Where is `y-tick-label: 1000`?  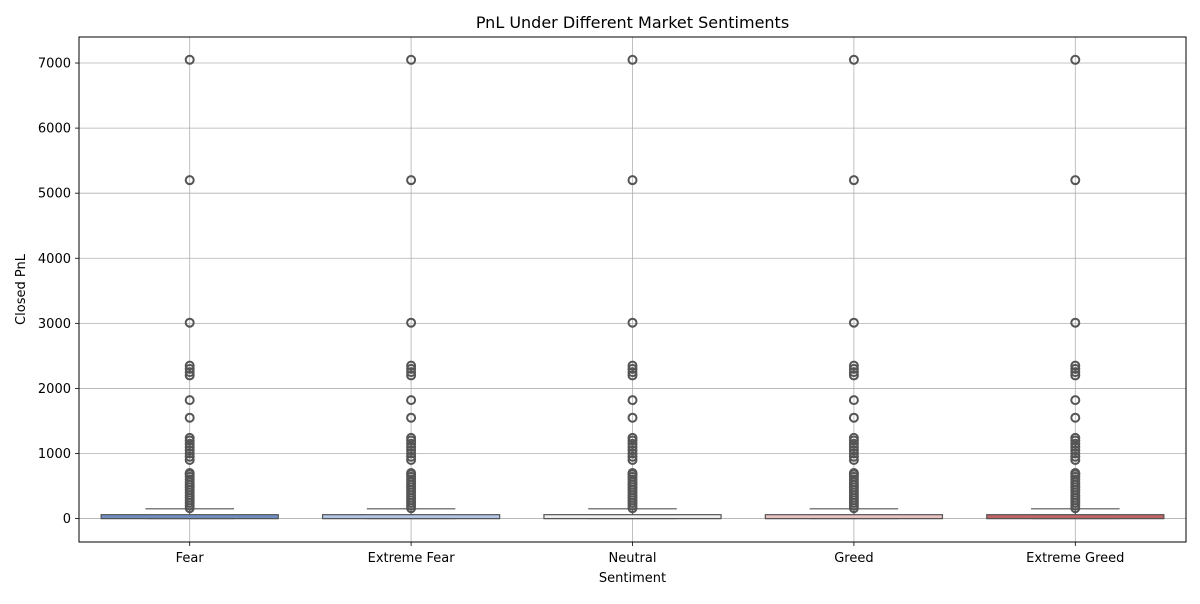 y-tick-label: 1000 is located at coordinates (54, 454).